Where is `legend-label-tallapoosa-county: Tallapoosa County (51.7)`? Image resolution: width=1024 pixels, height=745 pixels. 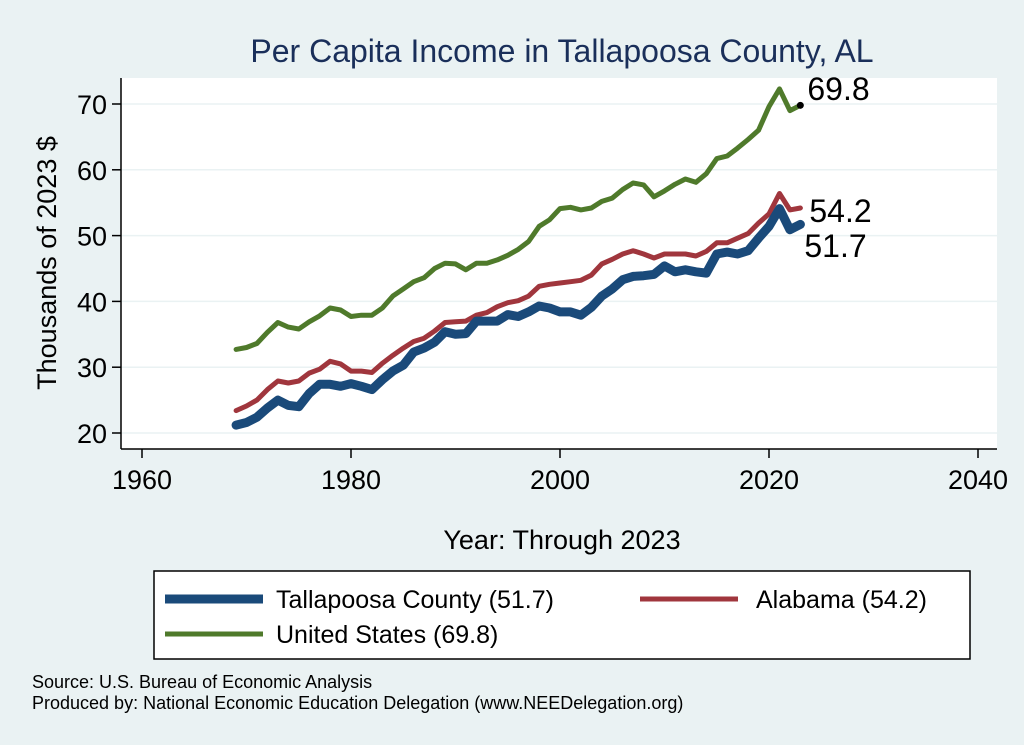
legend-label-tallapoosa-county: Tallapoosa County (51.7) is located at coordinates (415, 600).